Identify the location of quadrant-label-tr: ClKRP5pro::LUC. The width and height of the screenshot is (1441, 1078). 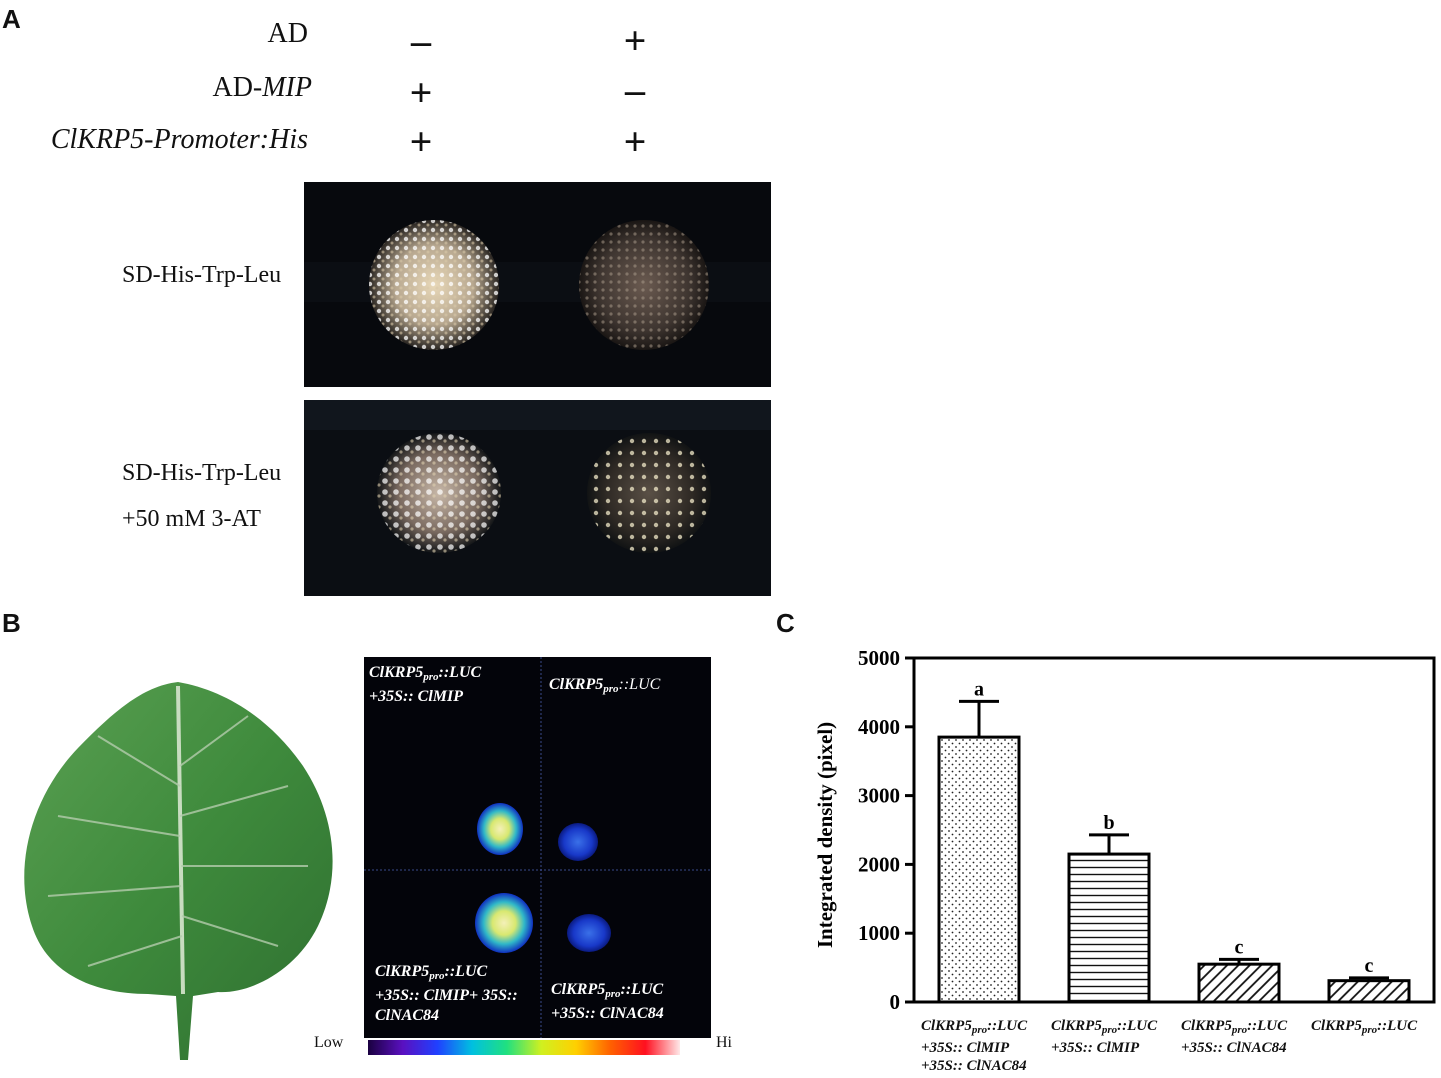
(605, 685).